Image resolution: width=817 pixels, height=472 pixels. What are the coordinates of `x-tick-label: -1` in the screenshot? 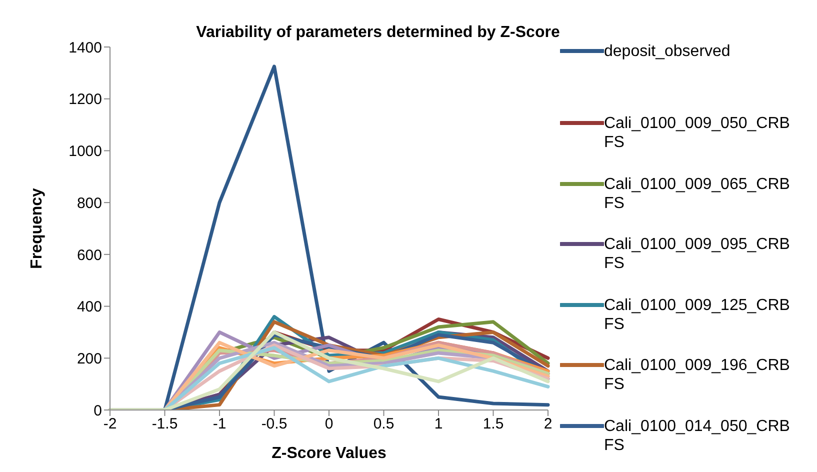 It's located at (219, 424).